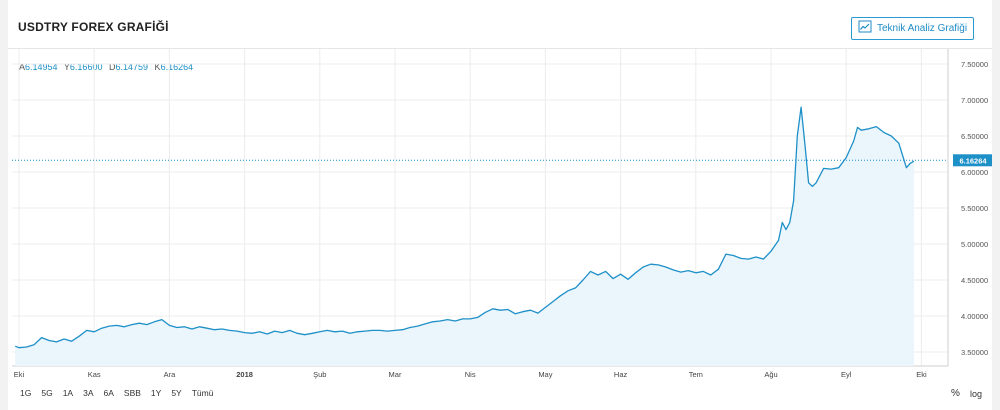  Describe the element at coordinates (177, 67) in the screenshot. I see `ohlc-close-value: 6.16264` at that location.